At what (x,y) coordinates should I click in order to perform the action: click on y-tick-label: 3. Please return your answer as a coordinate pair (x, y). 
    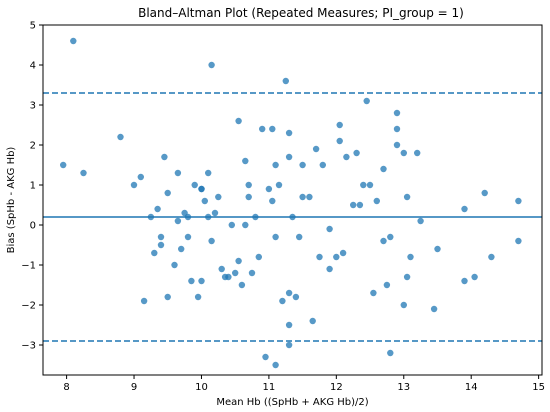
    Looking at the image, I should click on (33, 106).